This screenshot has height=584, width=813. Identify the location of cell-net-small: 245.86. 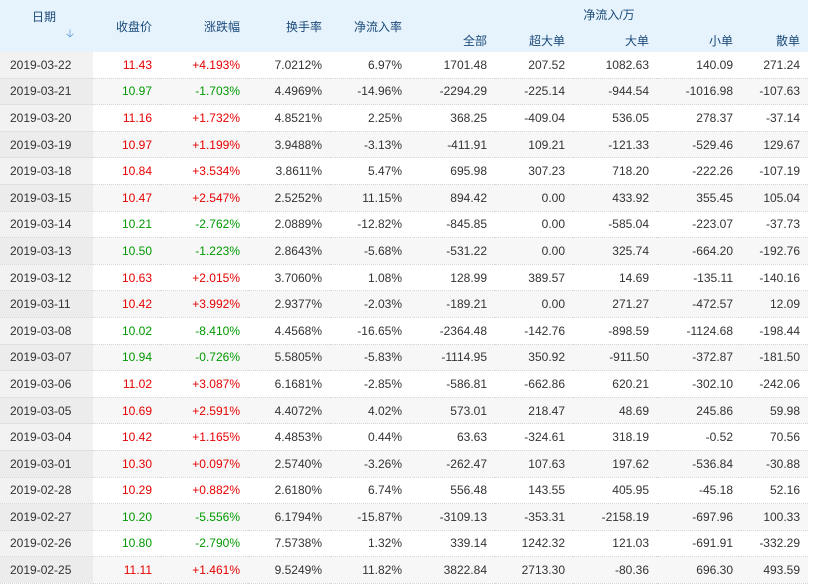
(699, 411).